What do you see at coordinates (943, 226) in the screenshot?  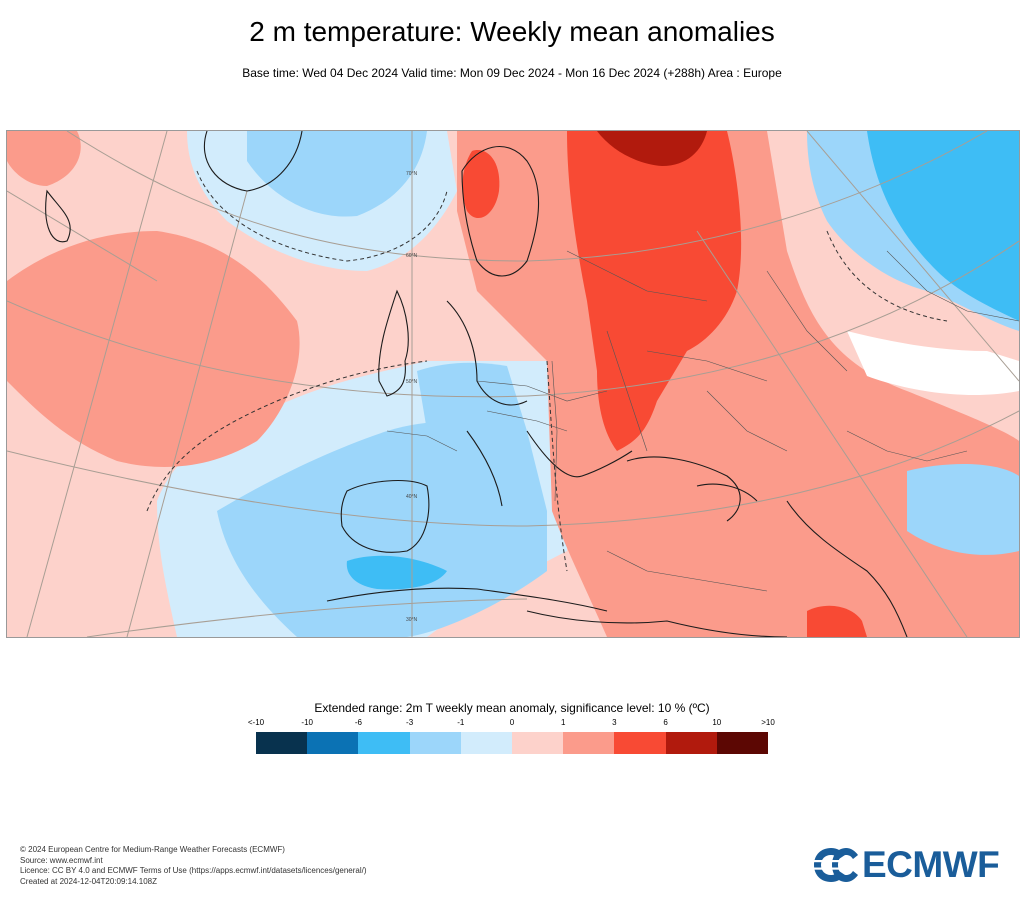 I see `anomaly-area-moderate-cold-northeast` at bounding box center [943, 226].